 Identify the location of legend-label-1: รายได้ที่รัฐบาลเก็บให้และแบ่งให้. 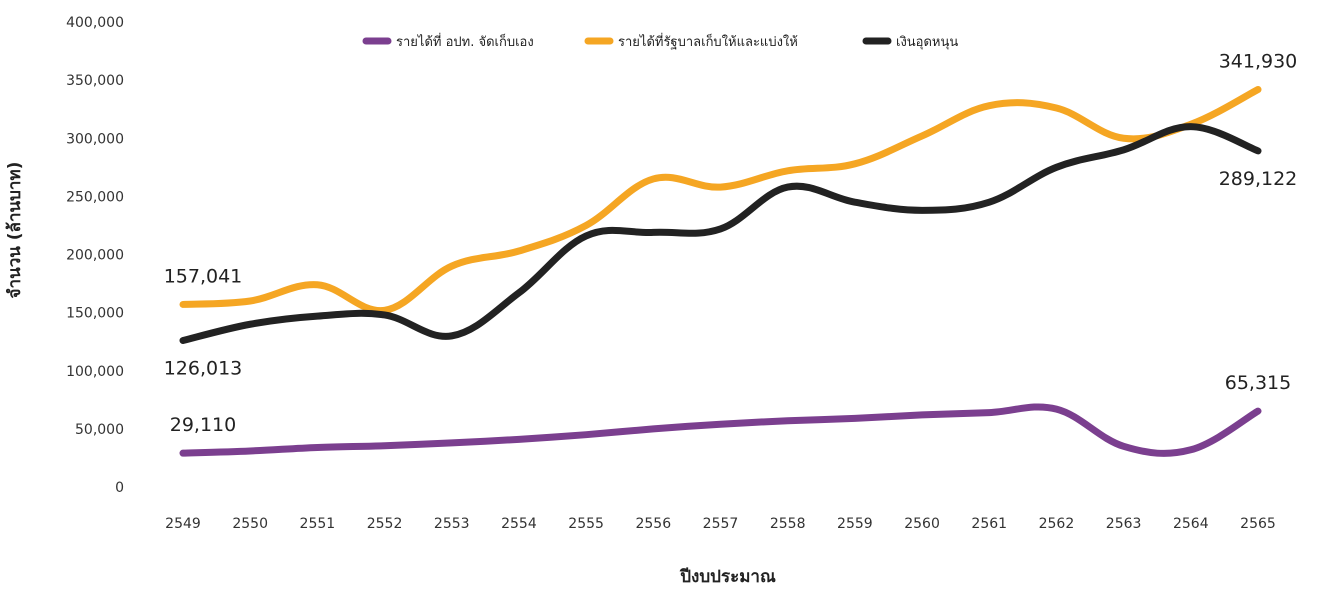
(708, 41).